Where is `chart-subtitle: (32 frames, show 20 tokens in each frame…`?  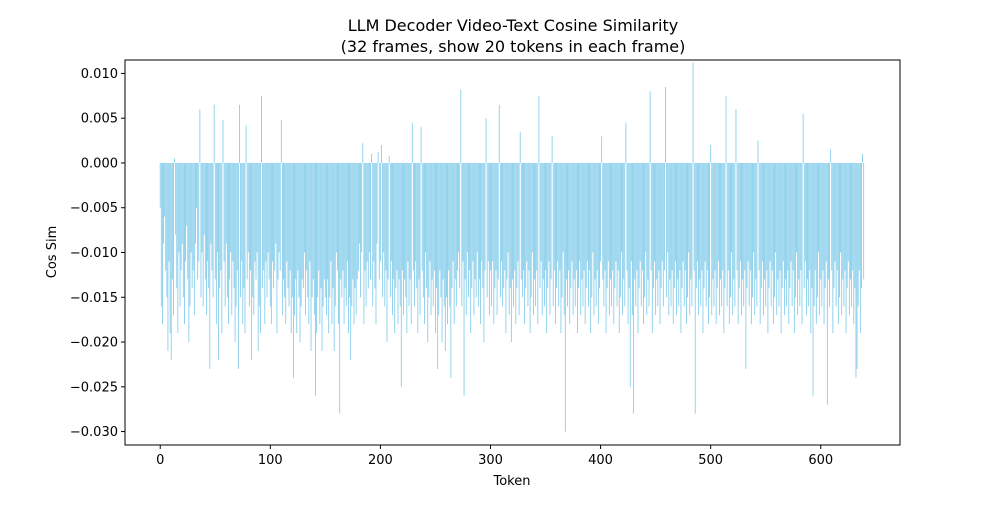 chart-subtitle: (32 frames, show 20 tokens in each frame… is located at coordinates (513, 46).